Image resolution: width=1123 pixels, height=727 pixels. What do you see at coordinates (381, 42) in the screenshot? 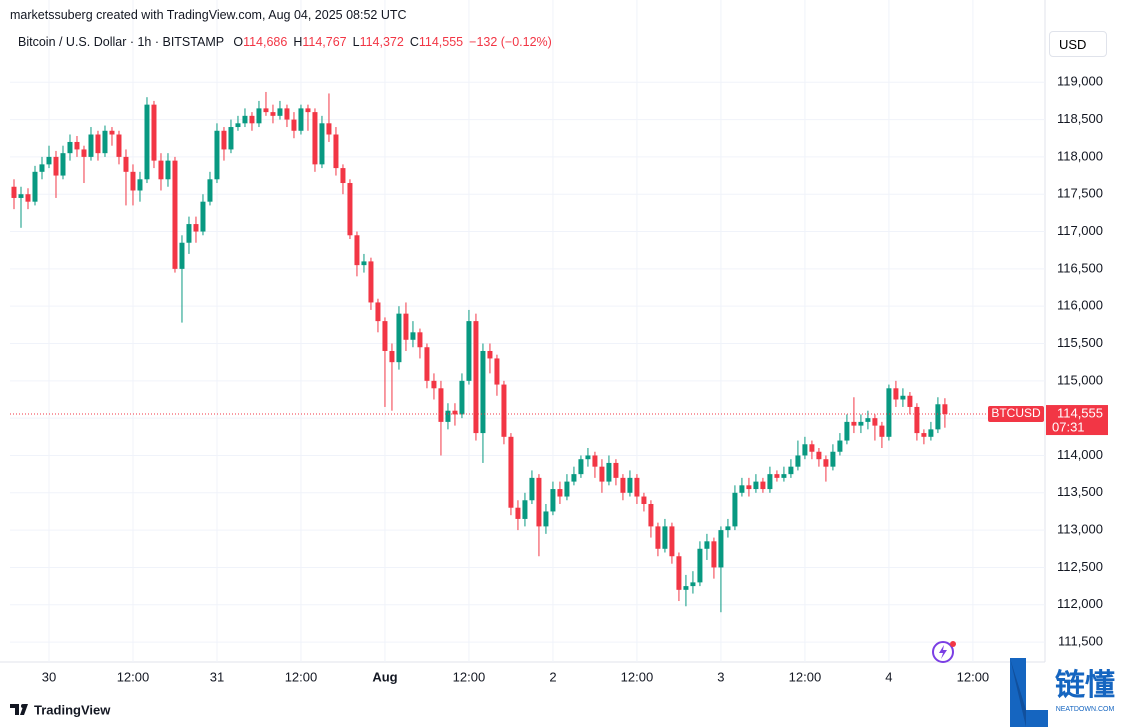
I see `ohlc-value: 114,372` at bounding box center [381, 42].